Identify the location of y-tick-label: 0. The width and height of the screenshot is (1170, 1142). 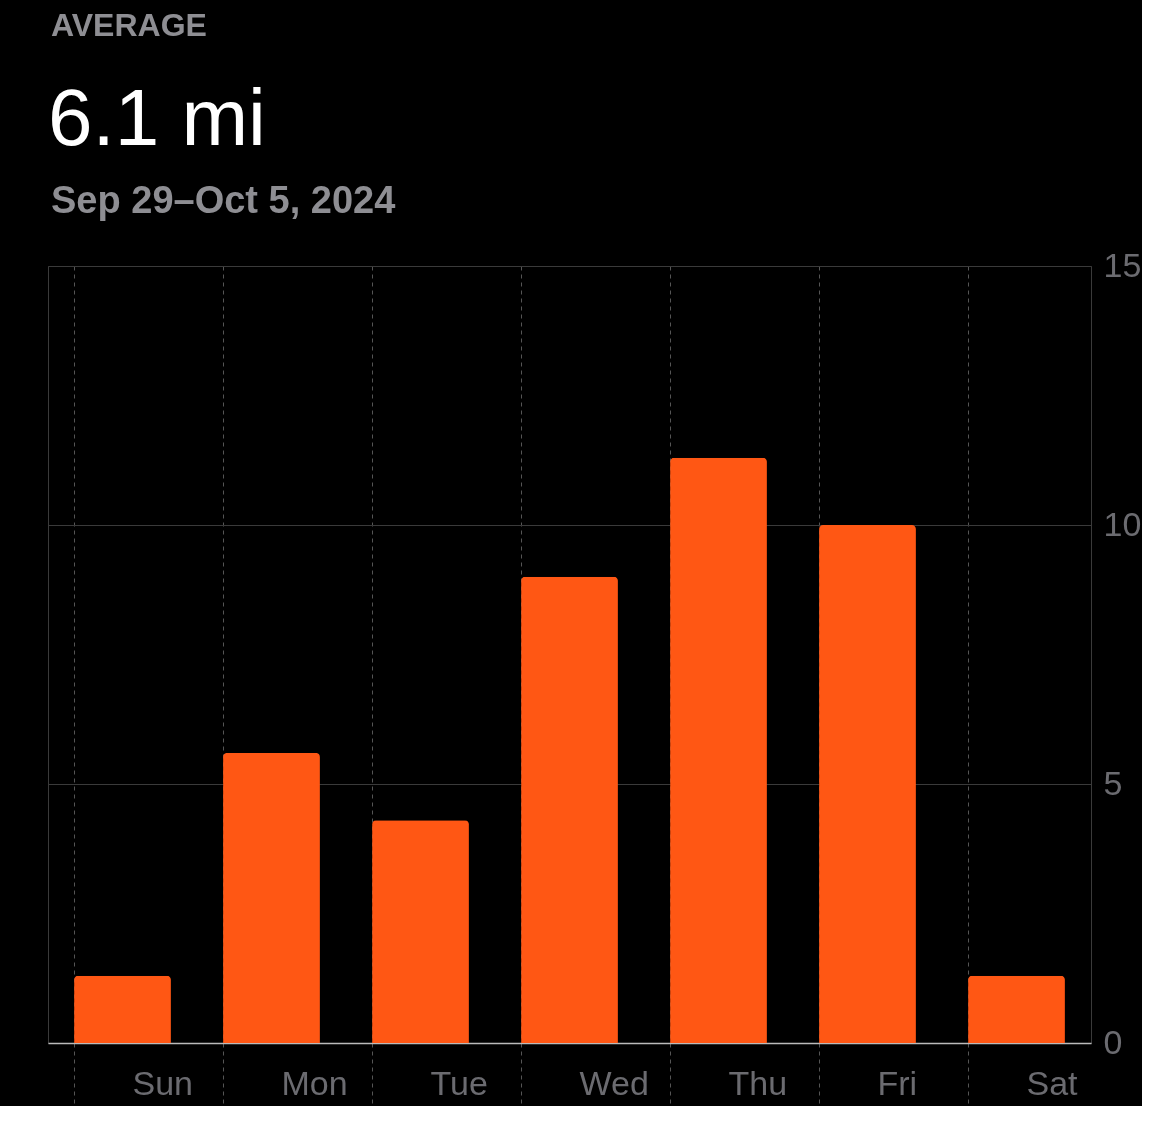
(1113, 1041).